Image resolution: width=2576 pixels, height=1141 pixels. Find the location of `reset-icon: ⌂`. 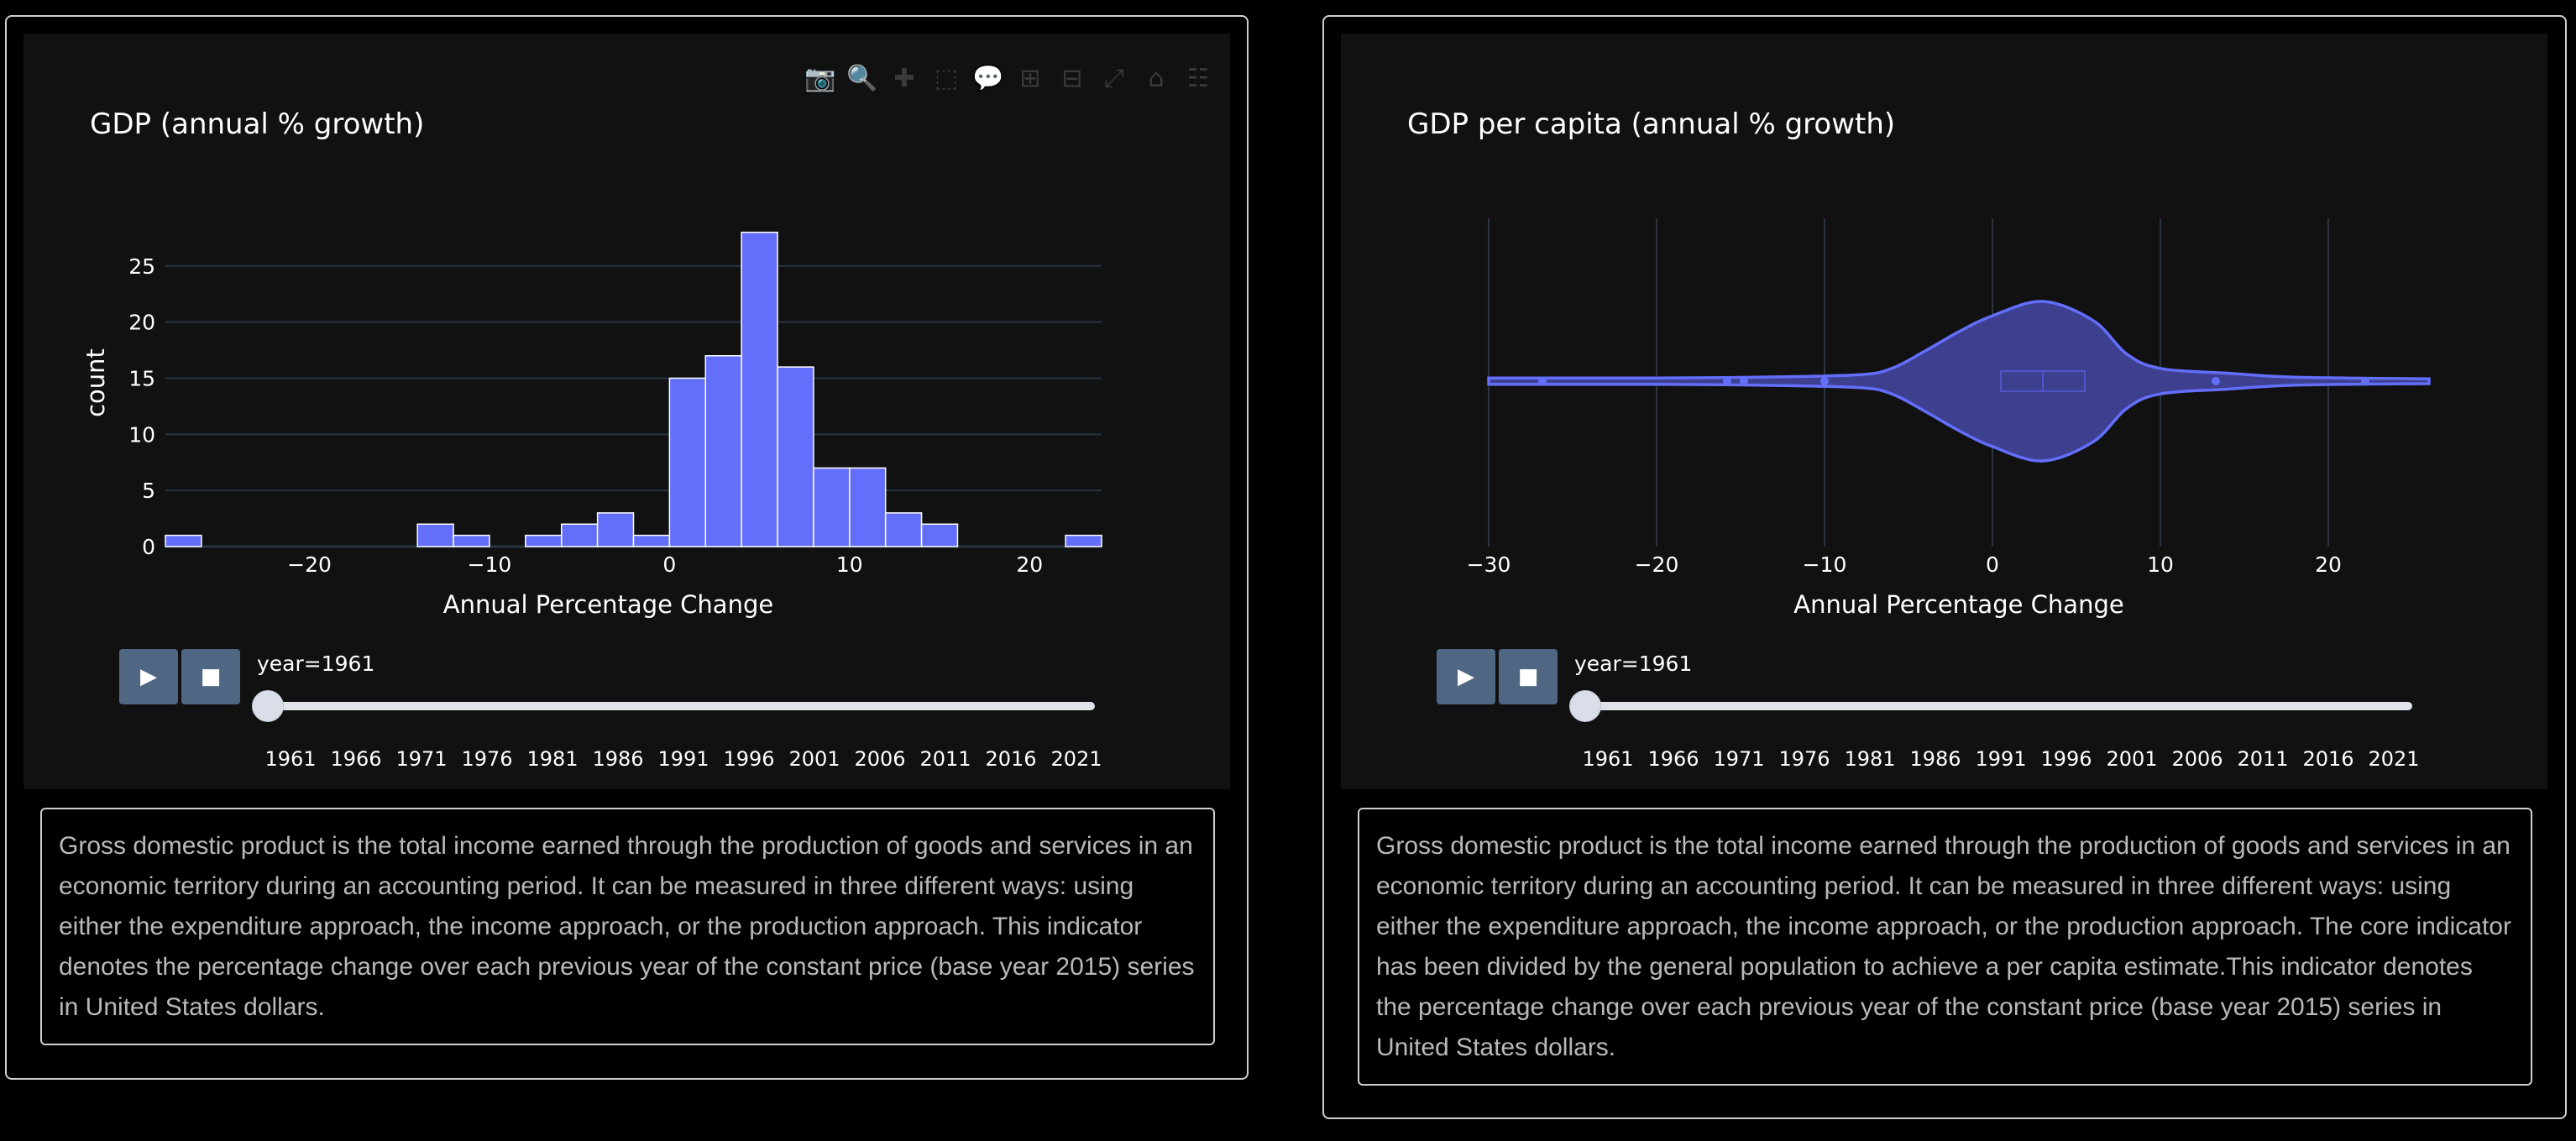

reset-icon: ⌂ is located at coordinates (1156, 78).